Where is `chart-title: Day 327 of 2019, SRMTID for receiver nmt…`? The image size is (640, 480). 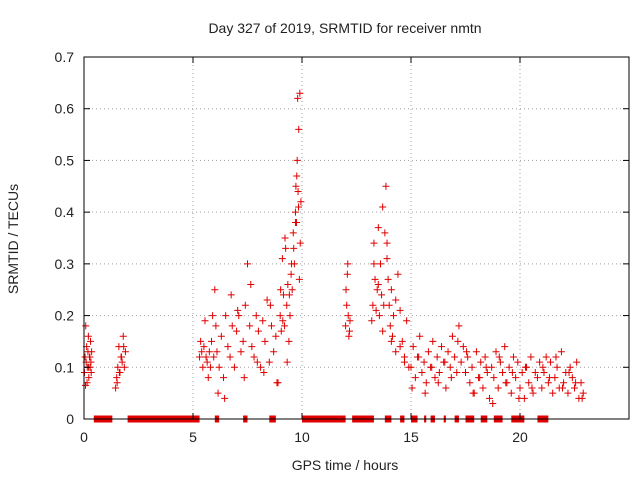
chart-title: Day 327 of 2019, SRMTID for receiver nmt… is located at coordinates (344, 28).